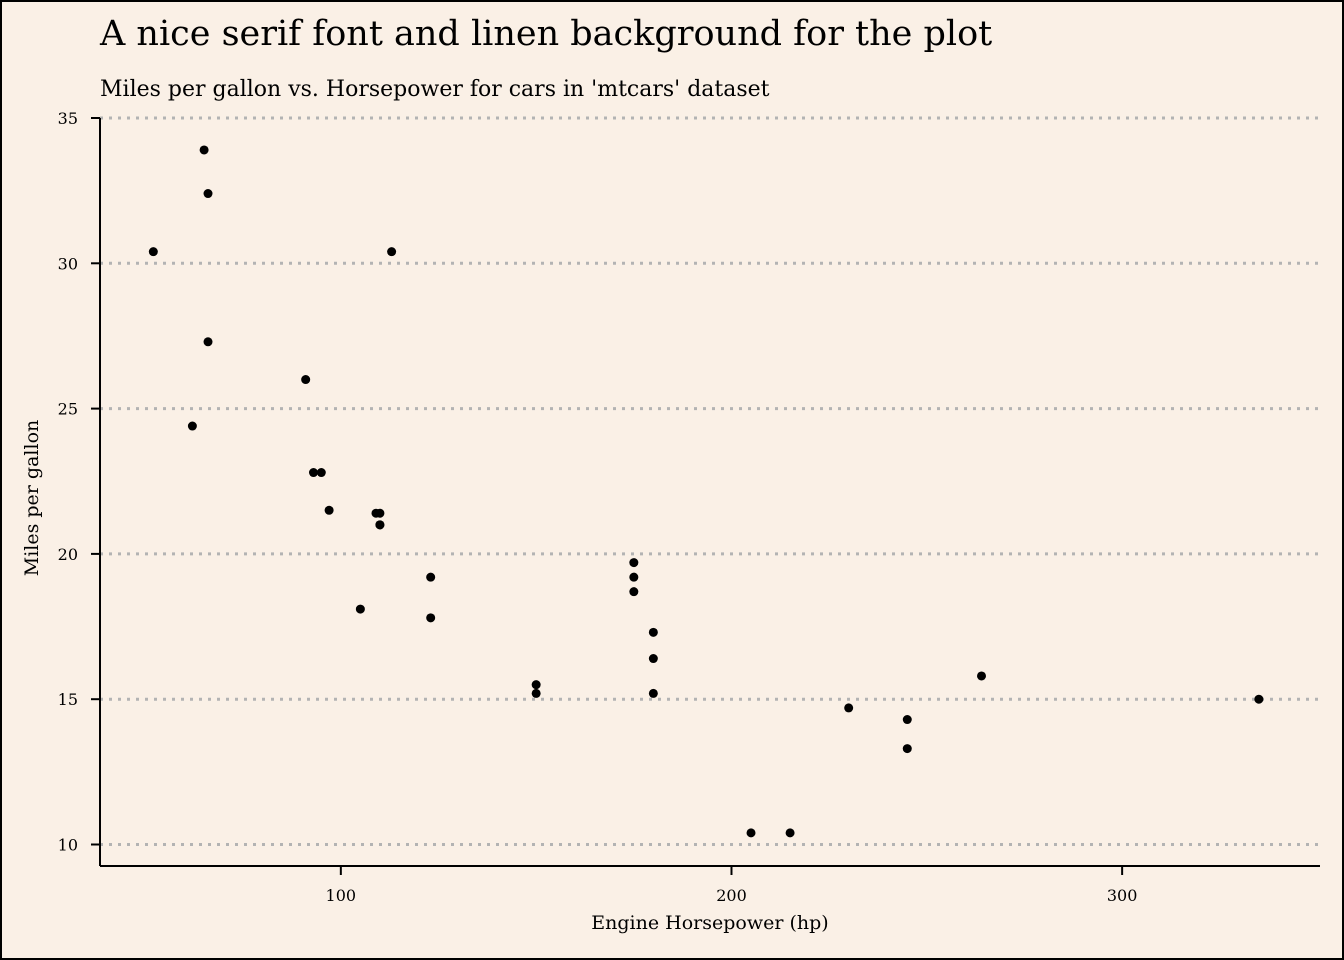 The width and height of the screenshot is (1344, 960). What do you see at coordinates (68, 263) in the screenshot?
I see `y-tick-label-30: 30` at bounding box center [68, 263].